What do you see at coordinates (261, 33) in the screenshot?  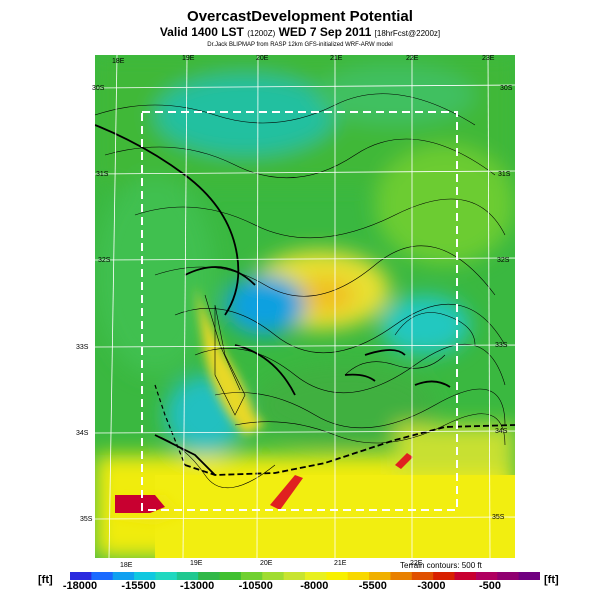 I see `utc-code: (1200Z)` at bounding box center [261, 33].